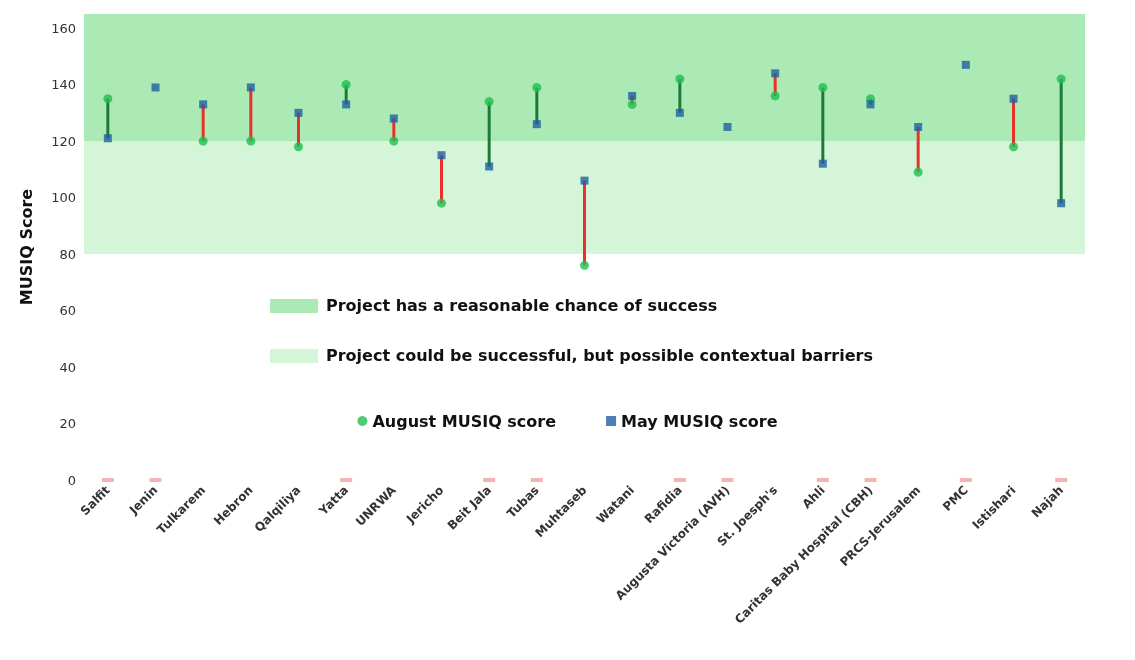 The width and height of the screenshot is (1135, 660). Describe the element at coordinates (67, 311) in the screenshot. I see `y-tick-label: 60` at that location.